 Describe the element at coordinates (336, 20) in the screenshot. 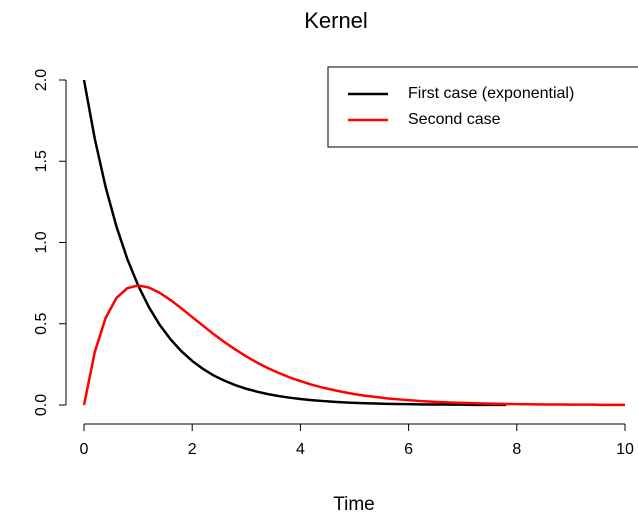

I see `chart-title: Kernel` at that location.